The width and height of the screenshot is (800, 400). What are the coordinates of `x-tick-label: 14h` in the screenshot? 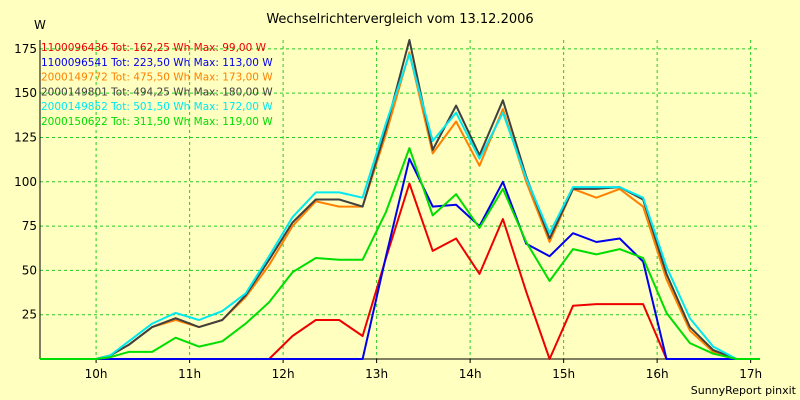 It's located at (470, 374).